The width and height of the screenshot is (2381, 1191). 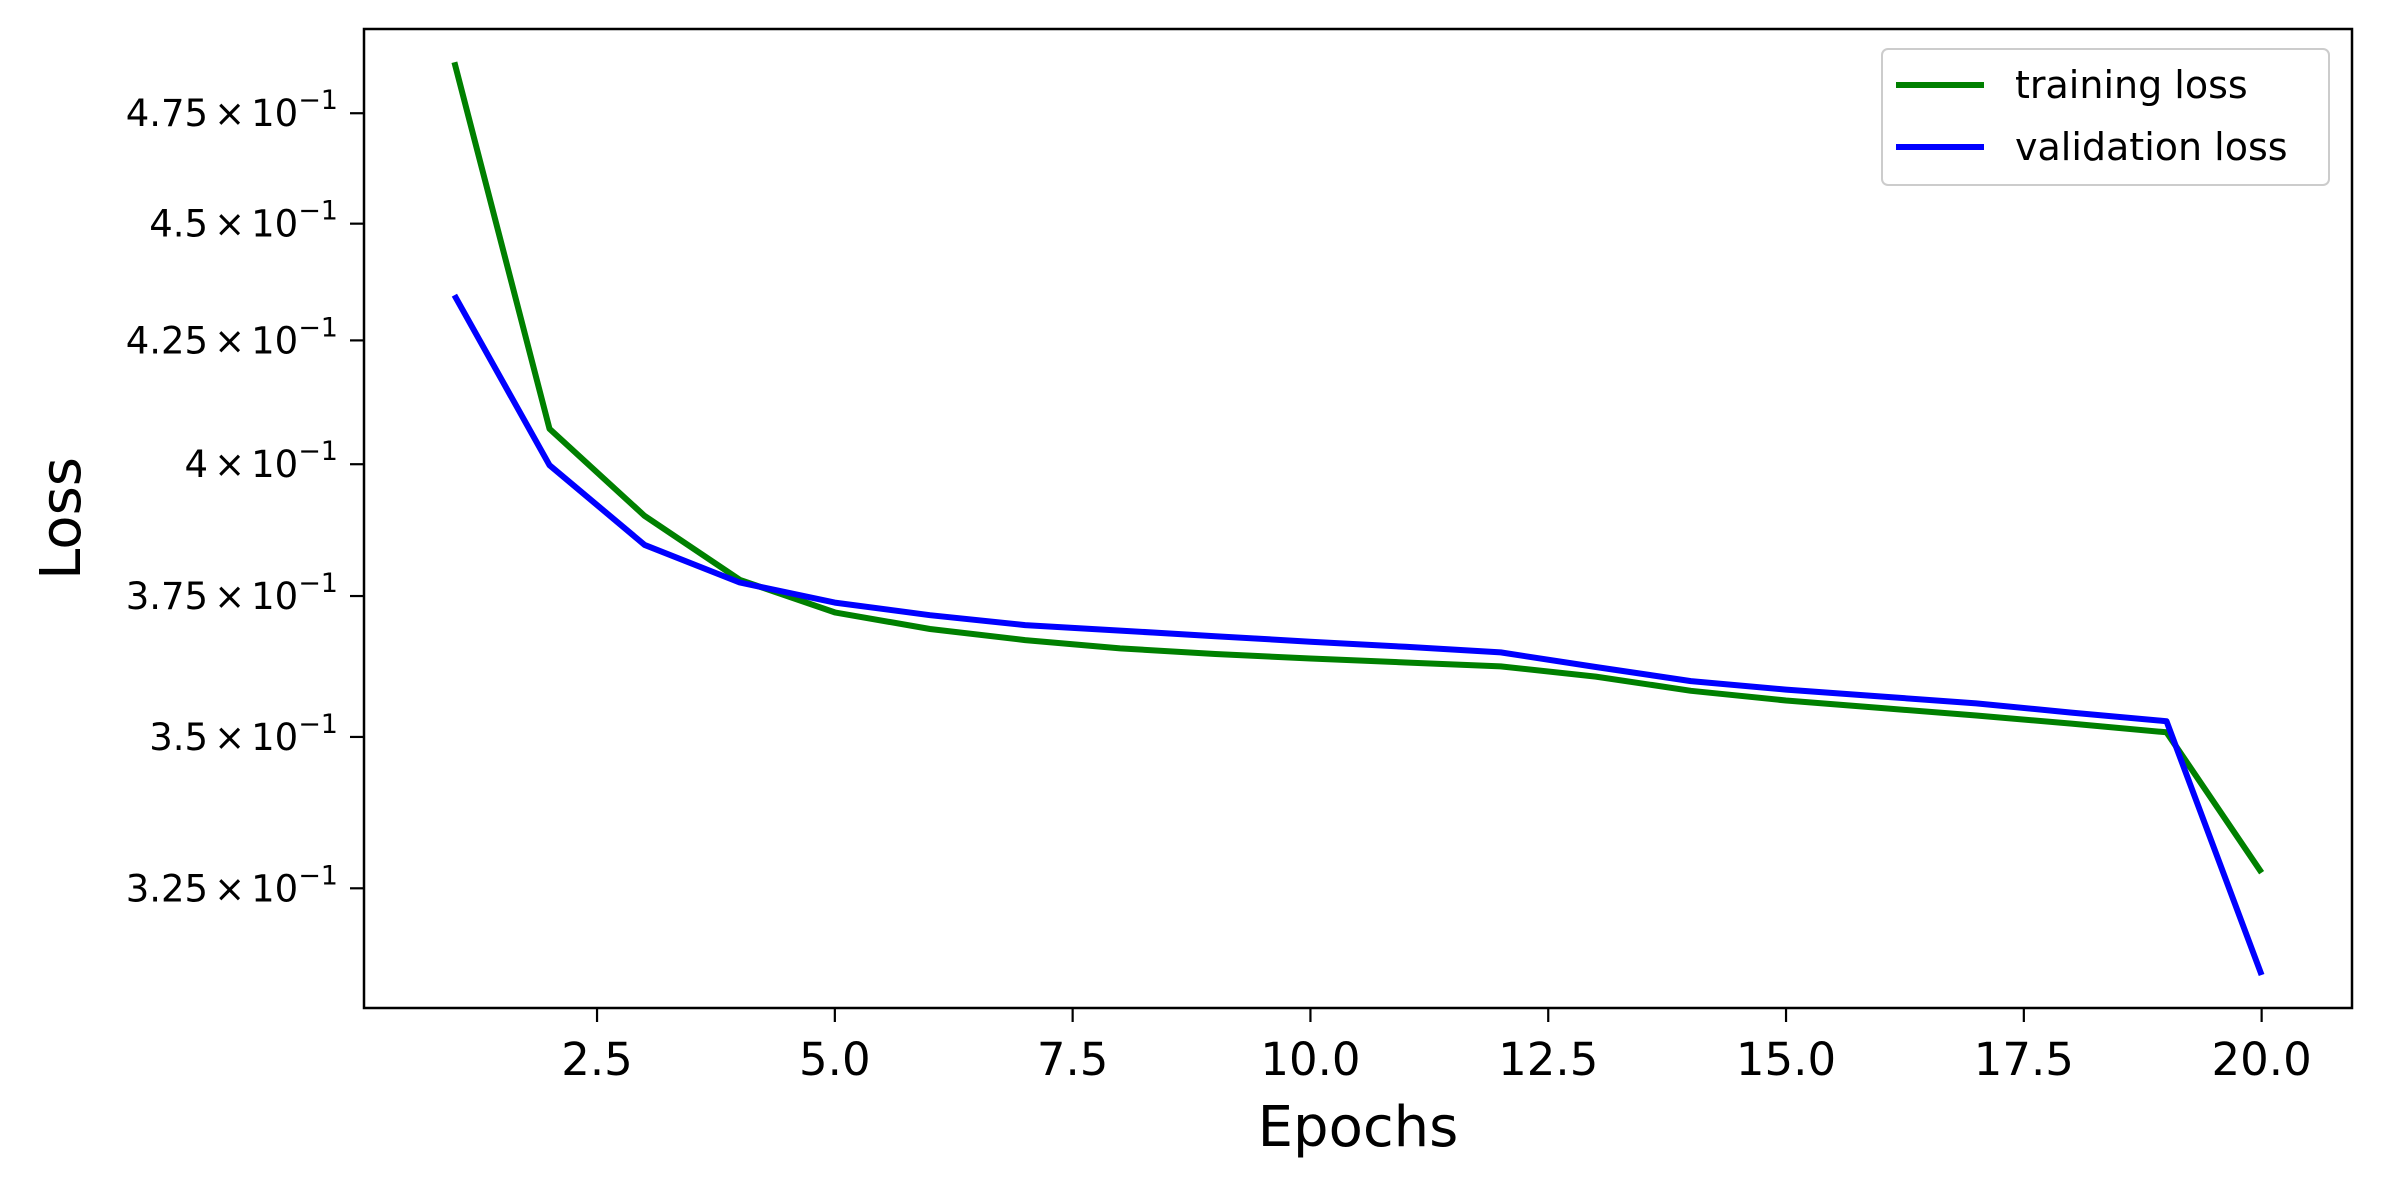 I want to click on x-tick-label: 15.0, so click(x=1786, y=1059).